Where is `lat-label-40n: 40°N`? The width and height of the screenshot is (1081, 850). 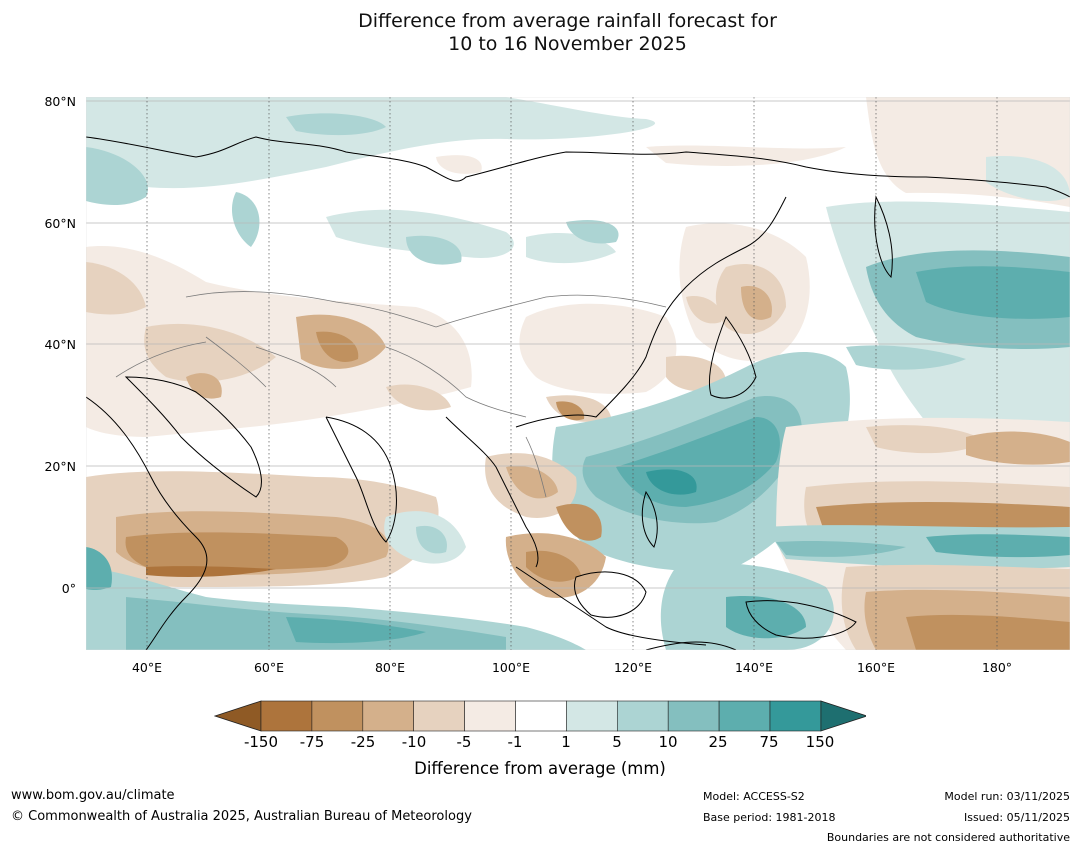 lat-label-40n: 40°N is located at coordinates (60, 344).